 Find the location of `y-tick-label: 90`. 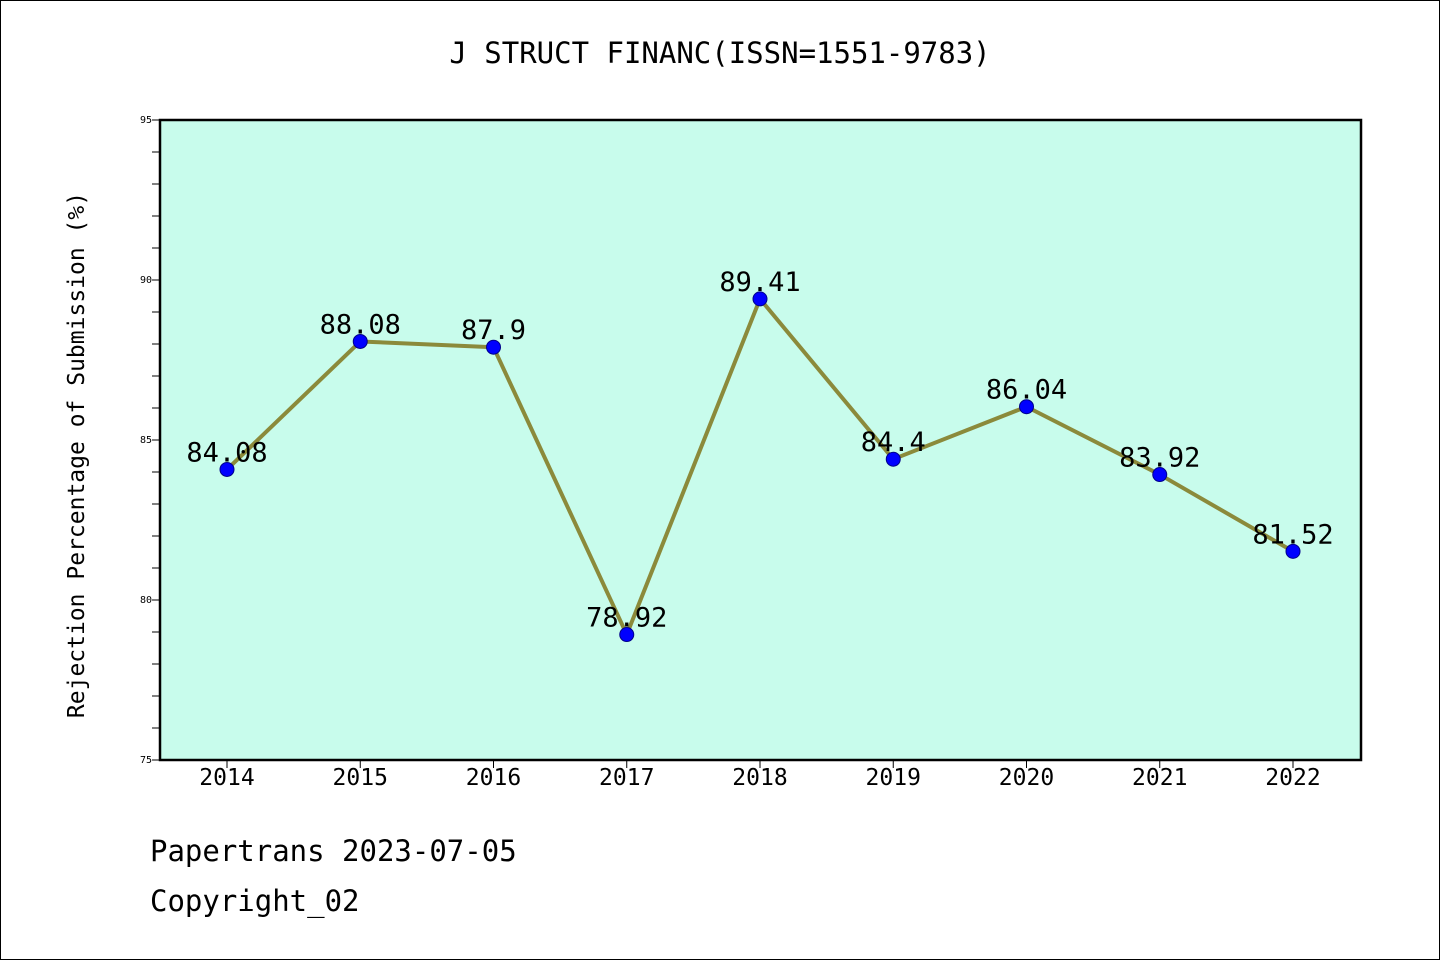

y-tick-label: 90 is located at coordinates (146, 280).